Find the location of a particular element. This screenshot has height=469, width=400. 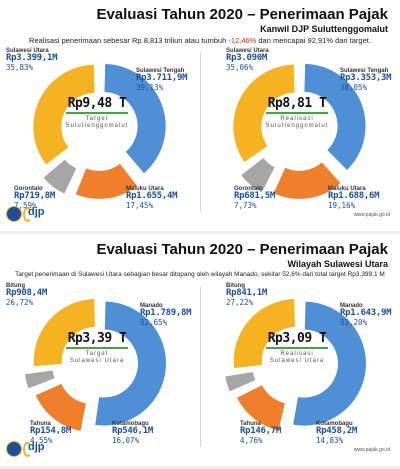

label-amount: Rp841,1M is located at coordinates (246, 293).